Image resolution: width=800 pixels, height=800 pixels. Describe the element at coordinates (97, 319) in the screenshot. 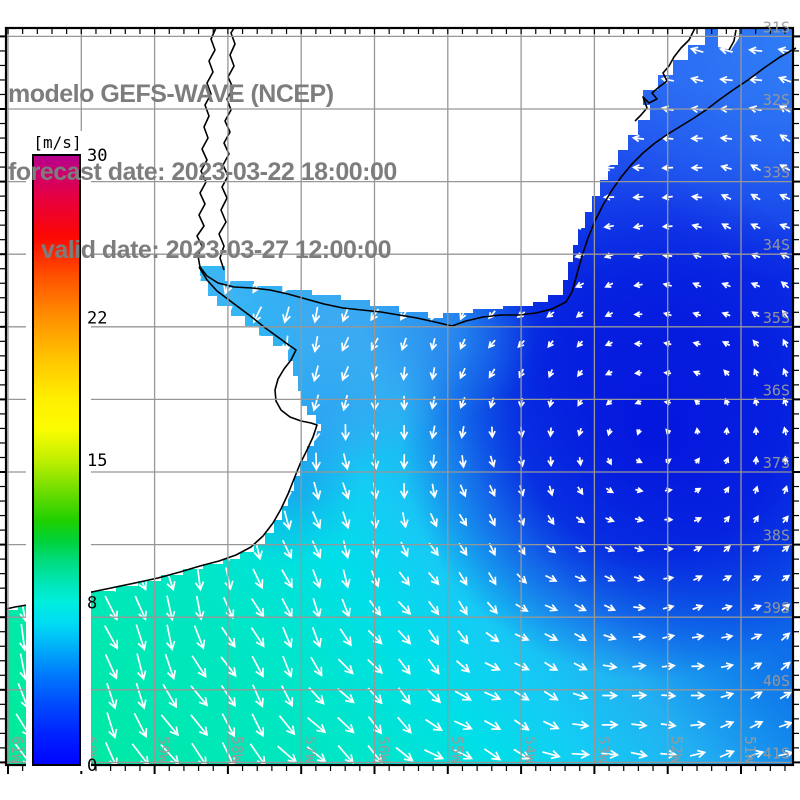

I see `svg-text: 22` at that location.